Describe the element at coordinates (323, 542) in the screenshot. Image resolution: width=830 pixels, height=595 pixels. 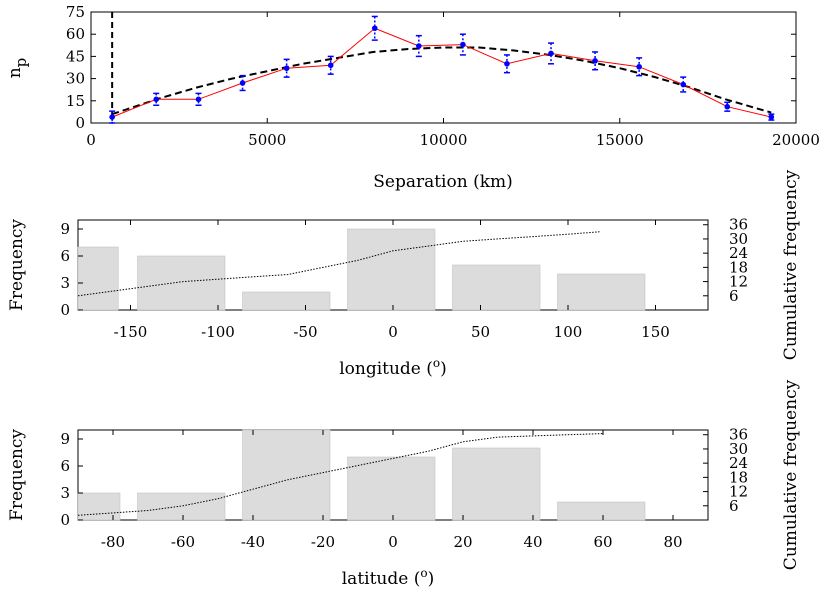
I see `latitude-xtick-label: -20` at that location.